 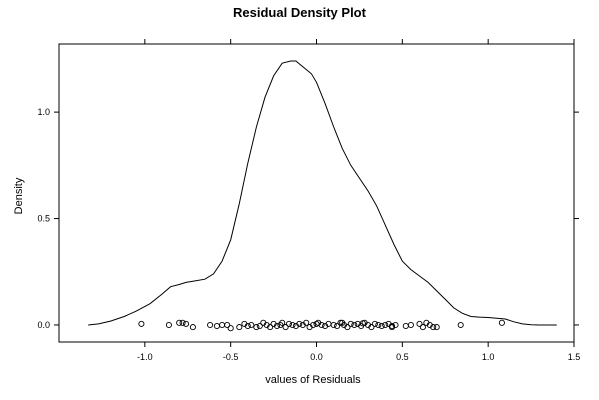 What do you see at coordinates (574, 357) in the screenshot?
I see `x-tick-label-5: 1.5` at bounding box center [574, 357].